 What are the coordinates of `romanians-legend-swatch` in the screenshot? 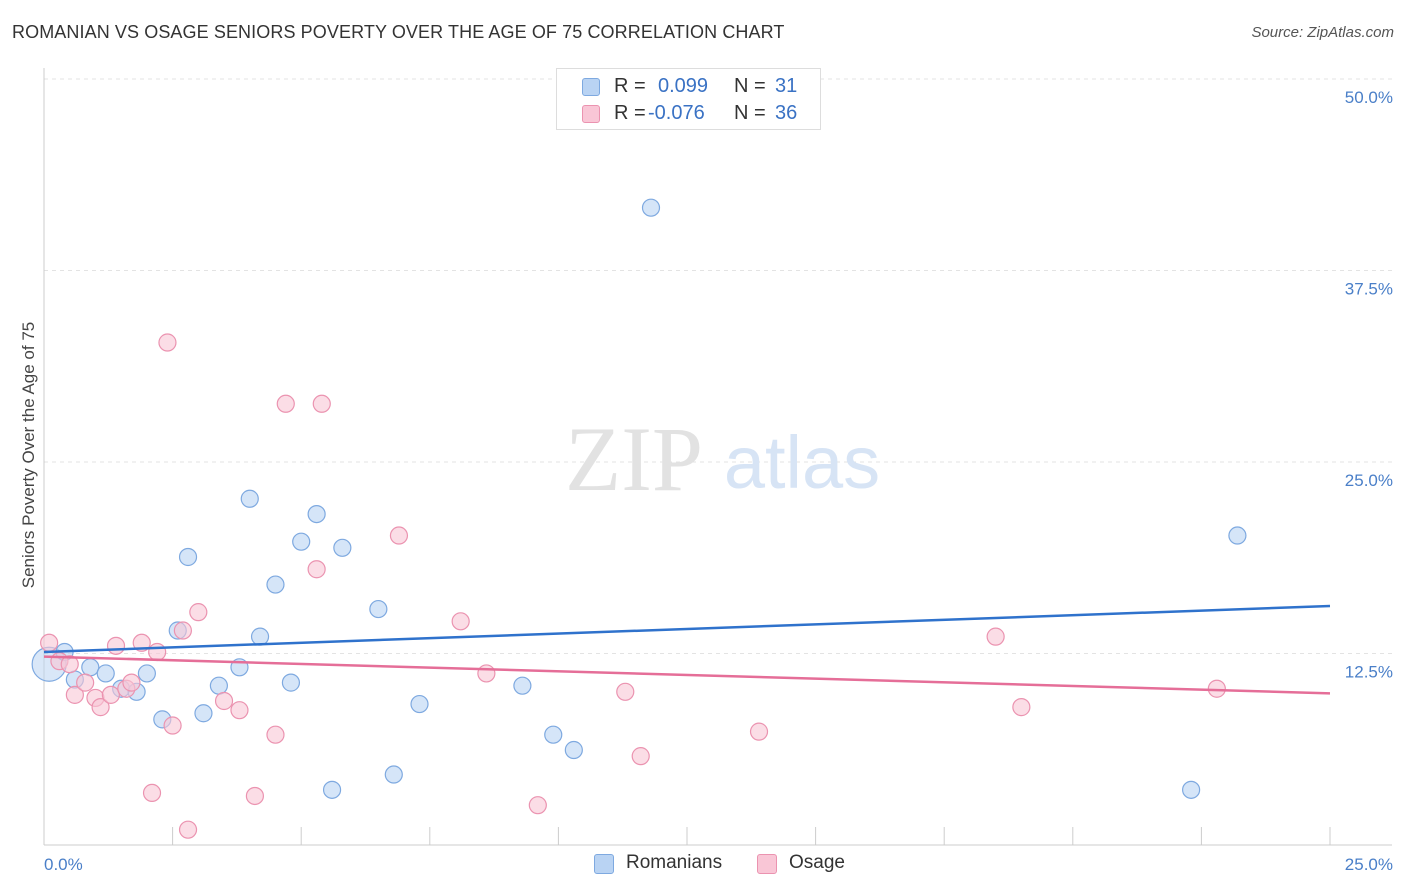 It's located at (604, 864).